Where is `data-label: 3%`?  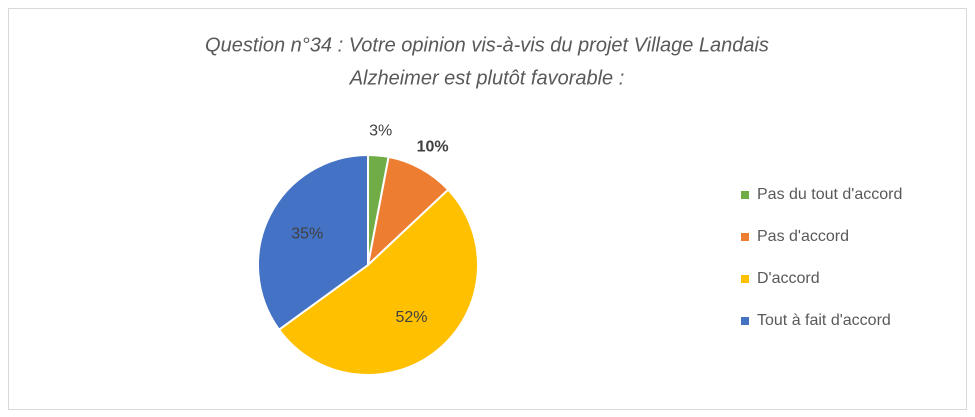 data-label: 3% is located at coordinates (380, 131).